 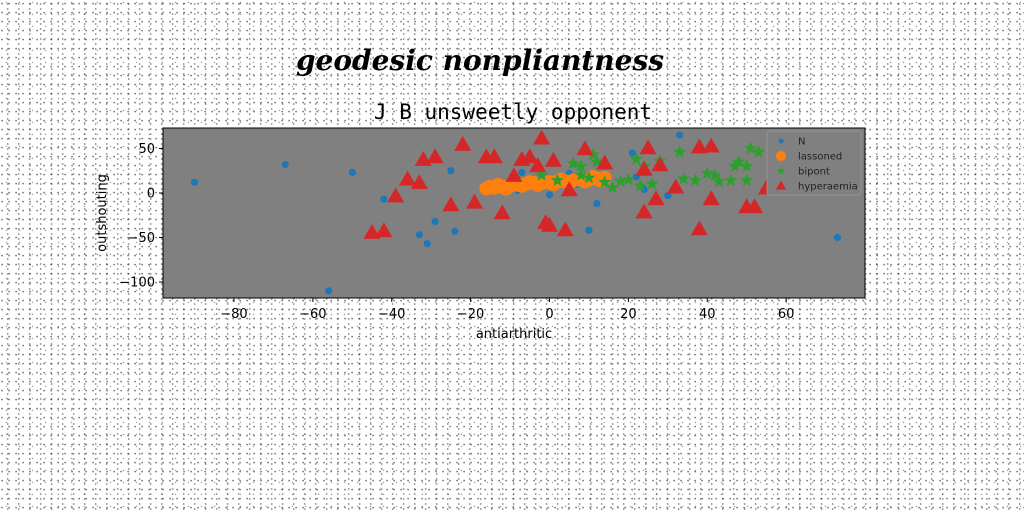 I want to click on legend-frame, so click(x=814, y=163).